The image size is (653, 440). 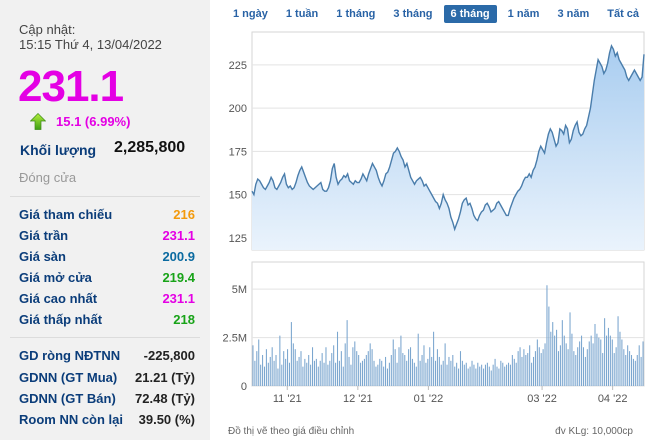 I want to click on tab-1-day: 1 ngày, so click(x=250, y=14).